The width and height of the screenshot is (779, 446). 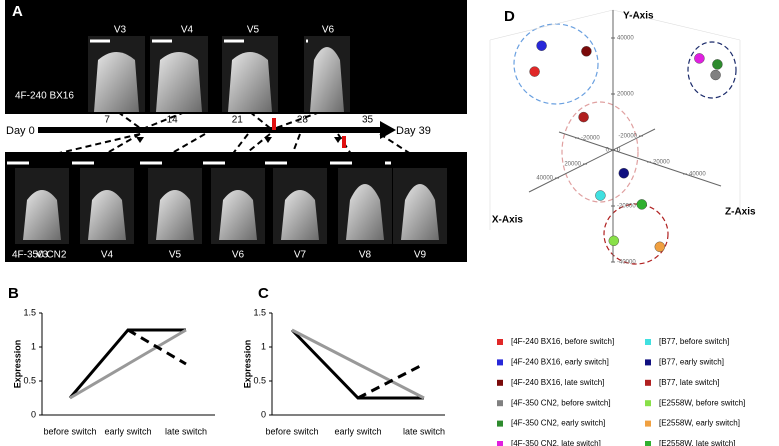 What do you see at coordinates (626, 263) in the screenshot?
I see `y-tick-label: -40000` at bounding box center [626, 263].